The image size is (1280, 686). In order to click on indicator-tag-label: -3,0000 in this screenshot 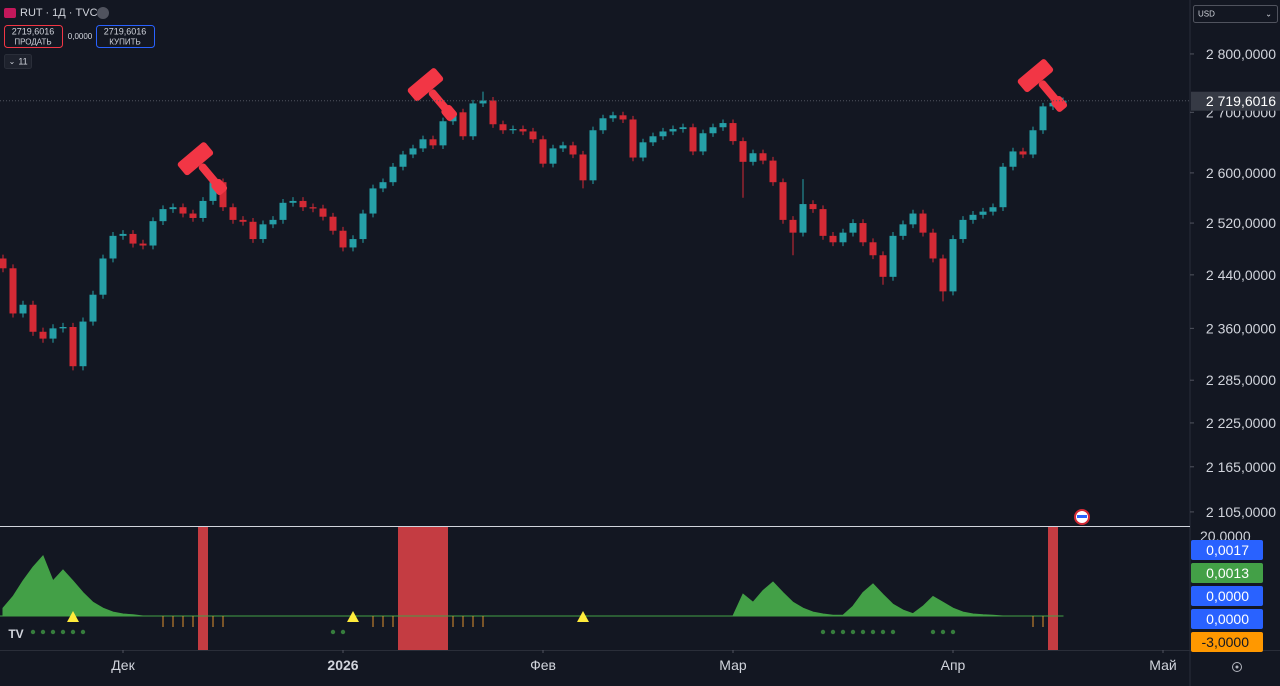, I will do `click(1226, 642)`.